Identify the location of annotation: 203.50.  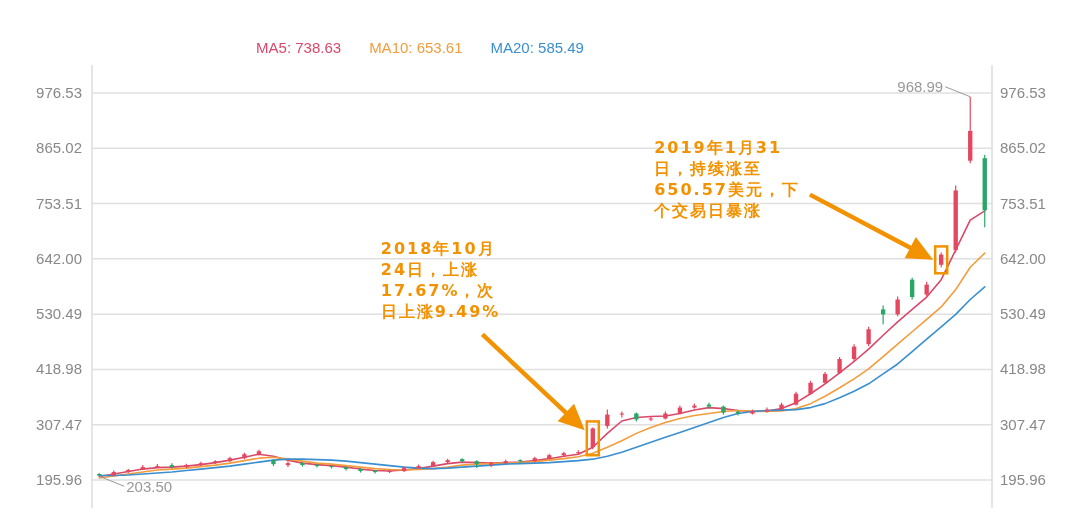
(149, 487).